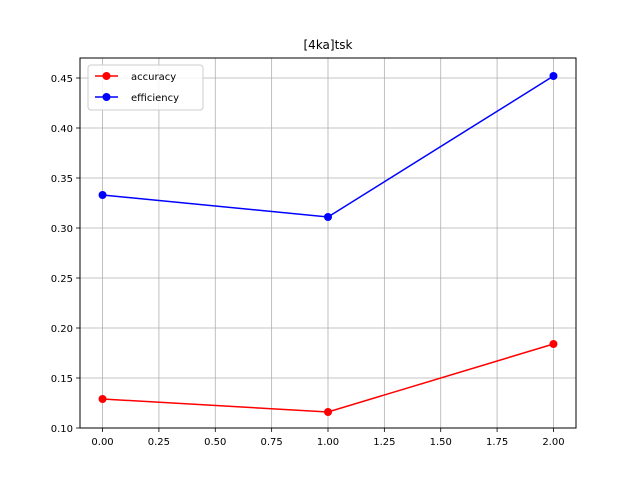  I want to click on x-axis-ticks: 0.00 0.25 0.50 0.75 1.00 1.25 1.50 1.75 2.00, so click(328, 438).